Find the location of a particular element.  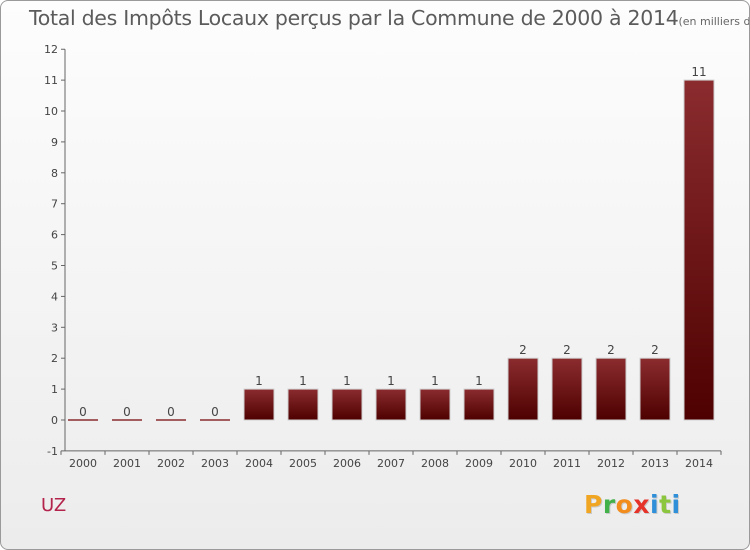

x-tick-label: 2002 is located at coordinates (171, 463).